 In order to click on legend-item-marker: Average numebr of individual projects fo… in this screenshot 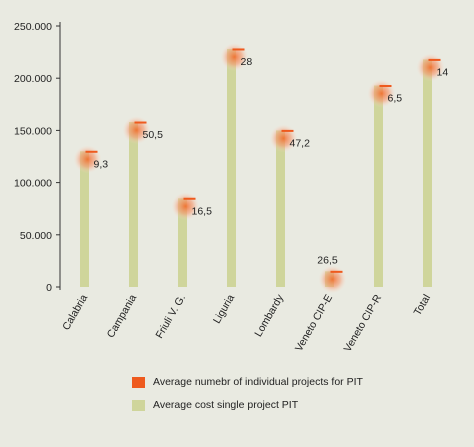, I will do `click(292, 382)`.